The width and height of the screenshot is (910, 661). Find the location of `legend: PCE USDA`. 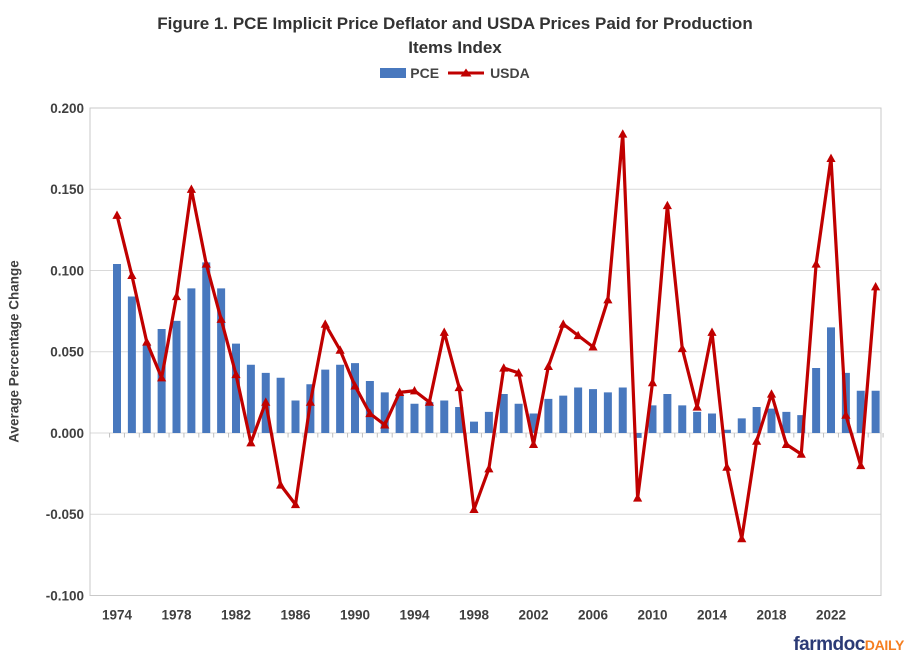

legend: PCE USDA is located at coordinates (455, 73).